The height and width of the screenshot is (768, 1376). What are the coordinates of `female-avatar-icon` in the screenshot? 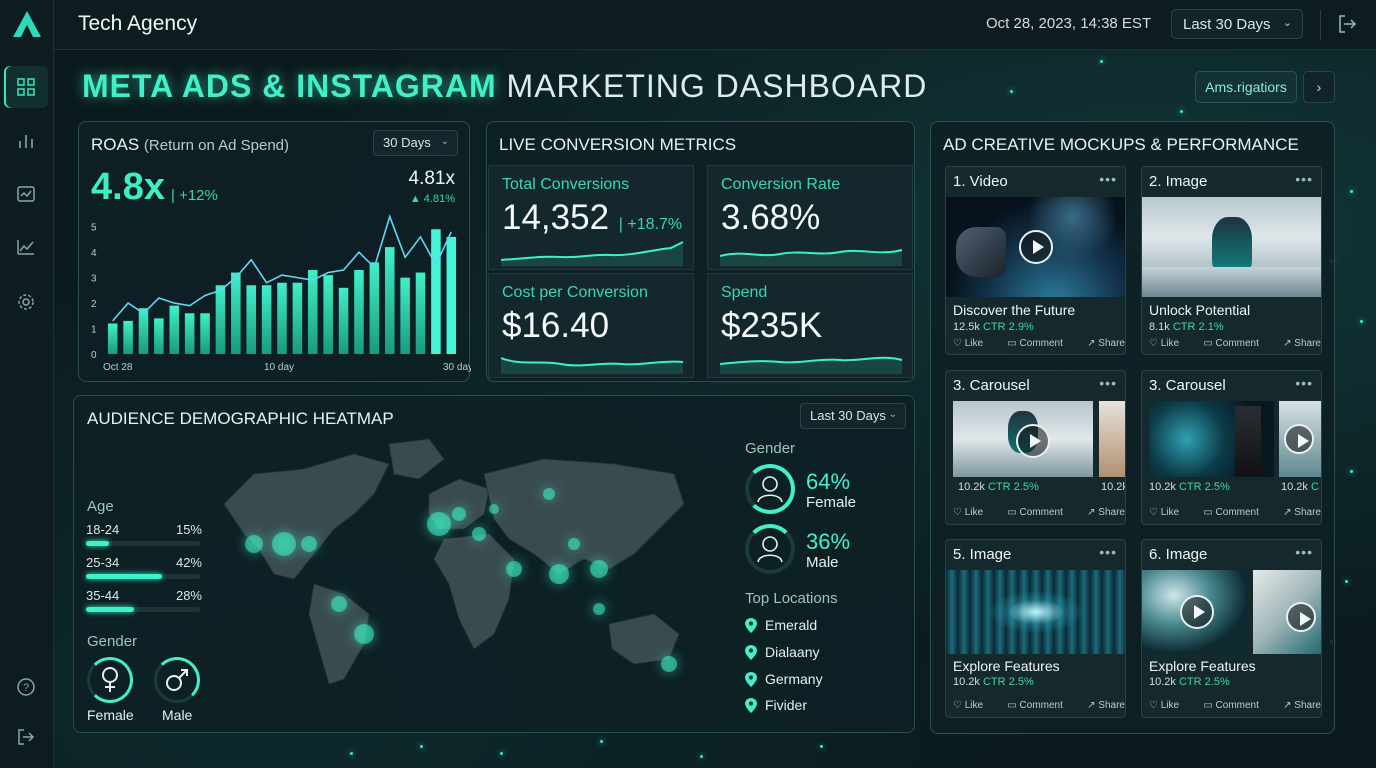 It's located at (770, 489).